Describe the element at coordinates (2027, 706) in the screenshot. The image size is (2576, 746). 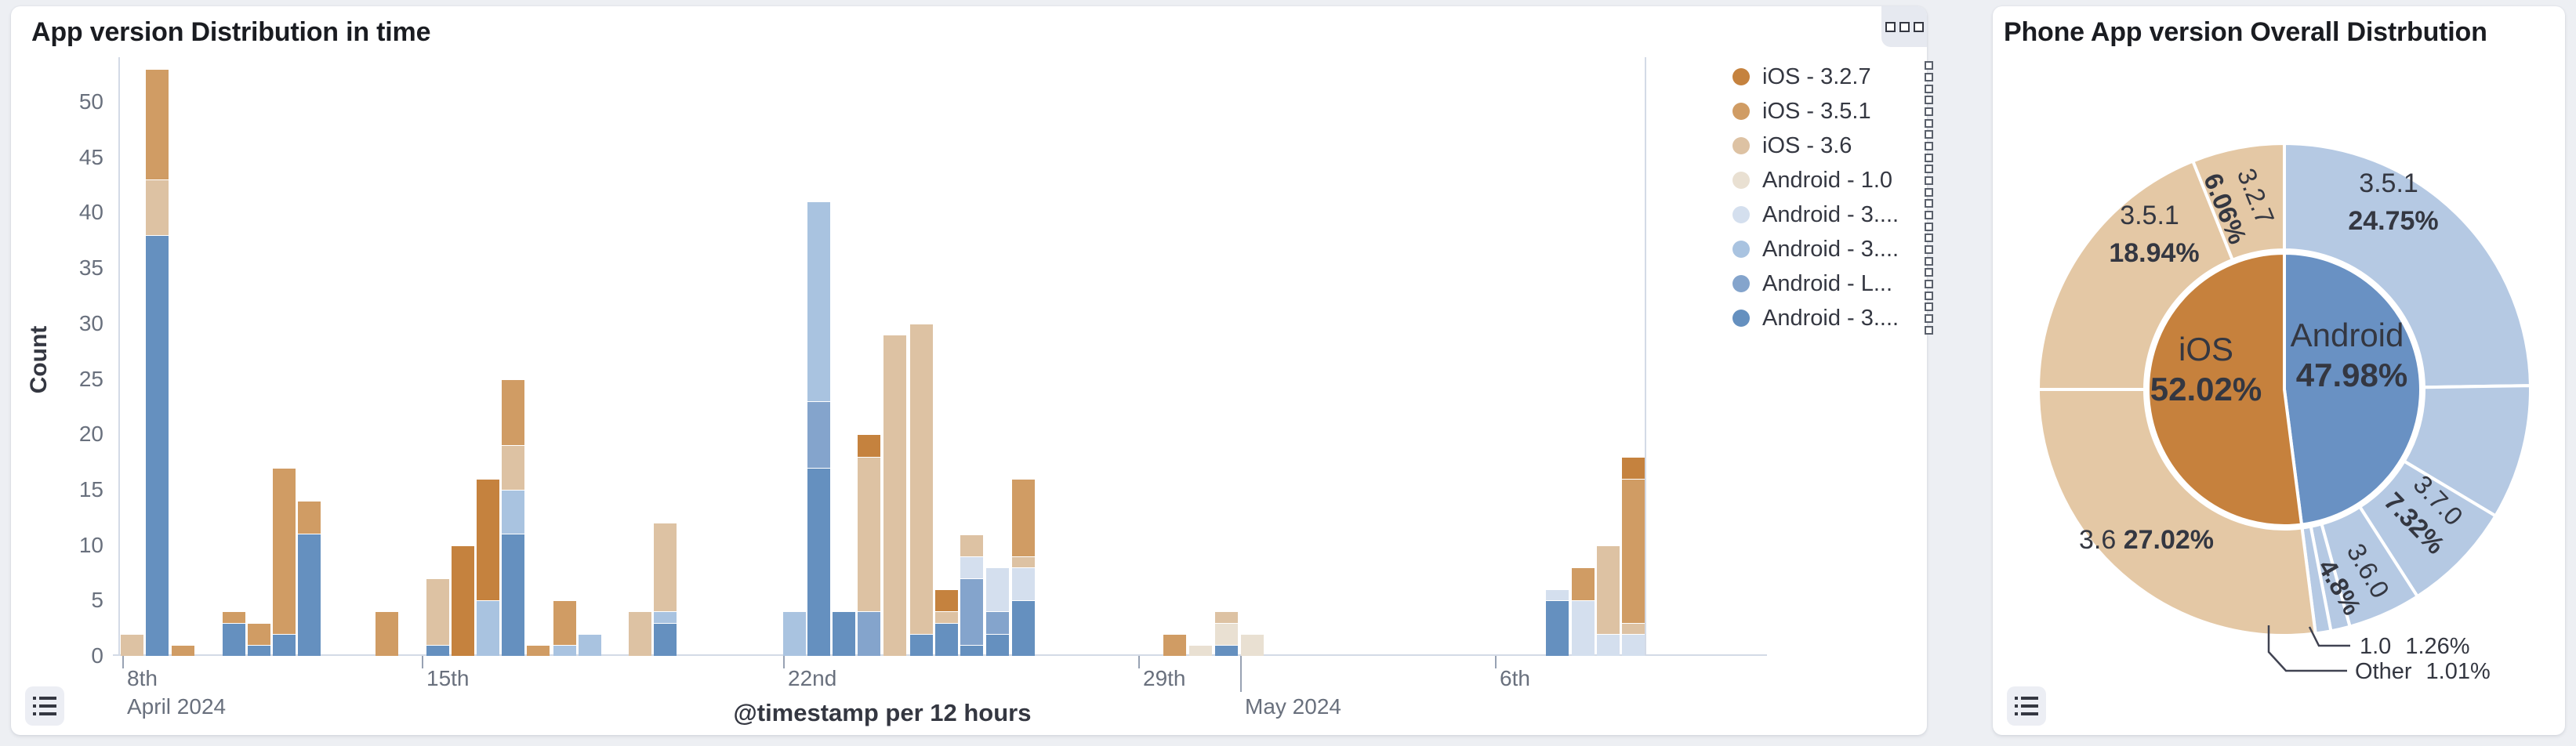
I see `legend-toggle-button-right` at that location.